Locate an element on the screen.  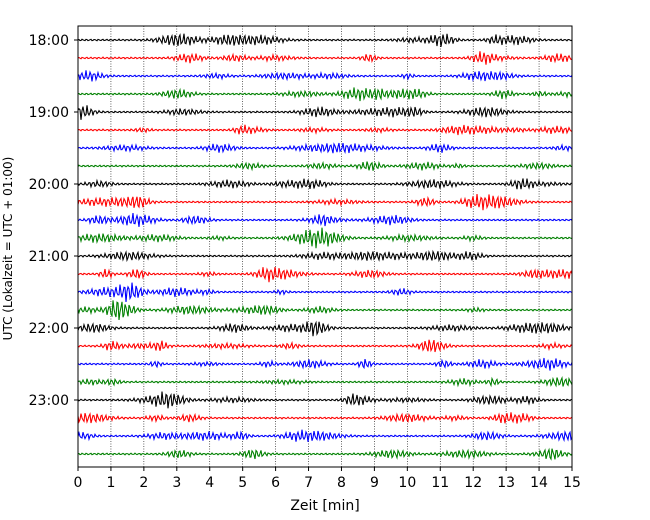
x-tick-label: 2 is located at coordinates (143, 483).